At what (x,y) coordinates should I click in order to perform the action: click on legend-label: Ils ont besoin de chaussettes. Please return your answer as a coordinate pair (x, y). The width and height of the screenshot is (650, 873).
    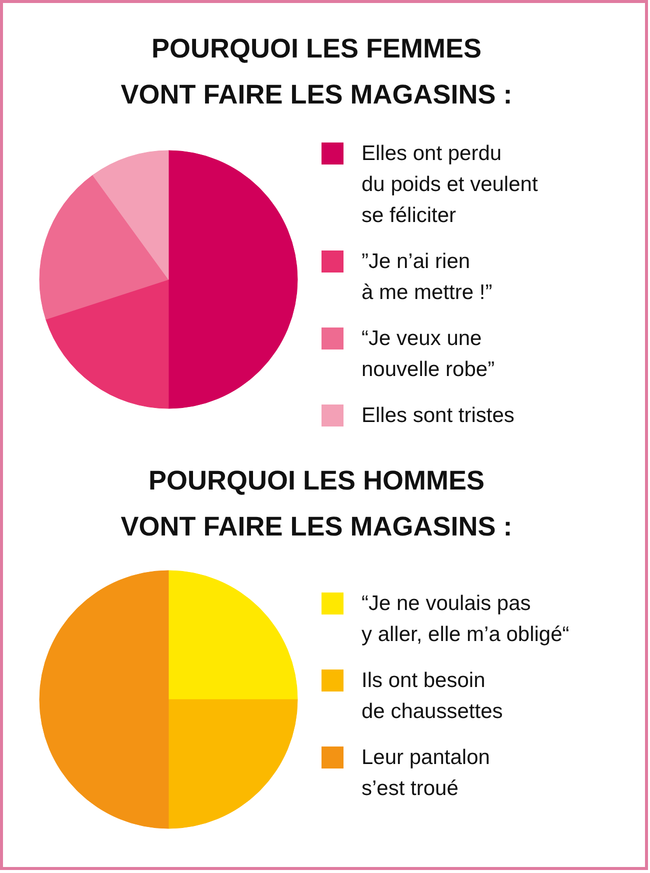
    Looking at the image, I should click on (432, 696).